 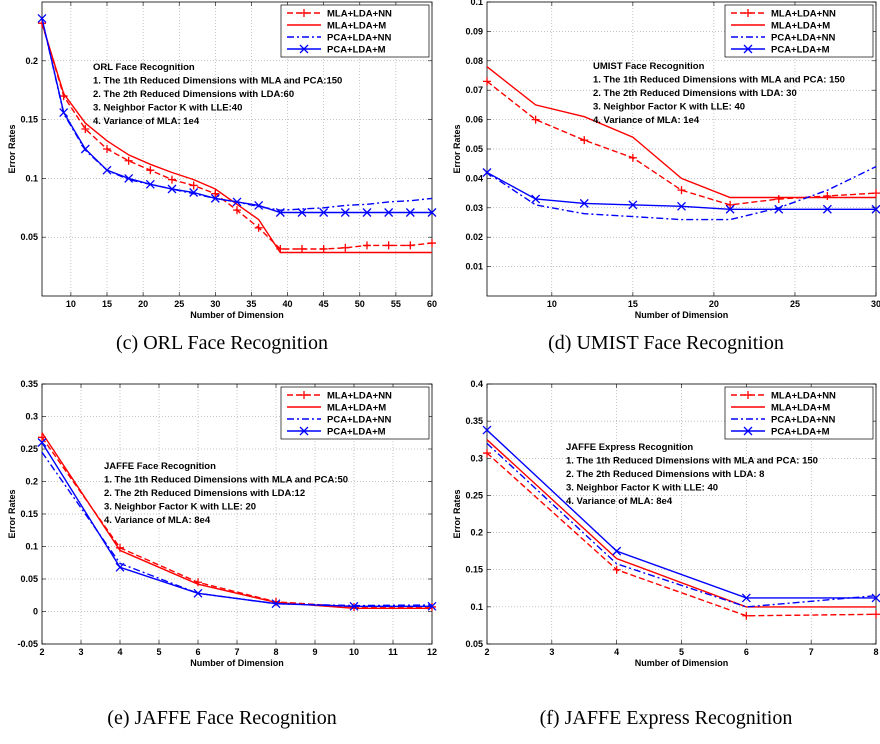 What do you see at coordinates (180, 507) in the screenshot?
I see `chart-annotation: 3. Neighbor Factor K with LLE: 20` at bounding box center [180, 507].